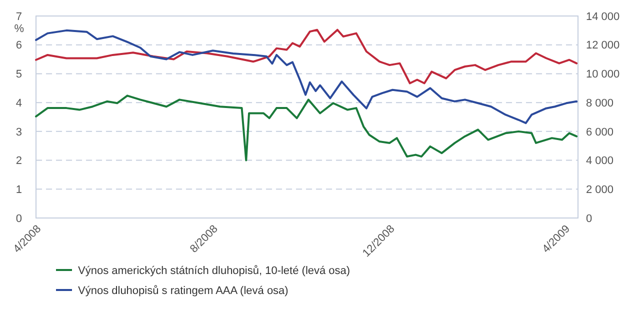 This screenshot has height=330, width=630. What do you see at coordinates (600, 132) in the screenshot?
I see `y2-tick-label: 6 000` at bounding box center [600, 132].